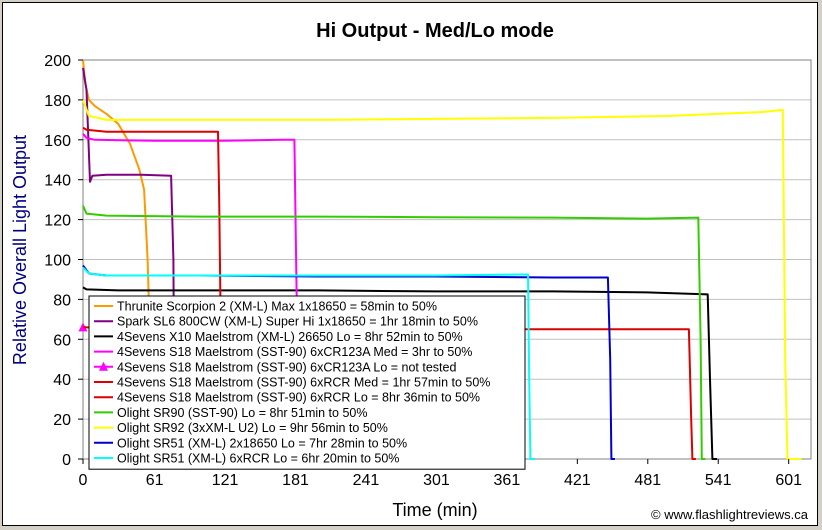 The height and width of the screenshot is (530, 822). What do you see at coordinates (647, 480) in the screenshot?
I see `x-tick-label: 481` at bounding box center [647, 480].